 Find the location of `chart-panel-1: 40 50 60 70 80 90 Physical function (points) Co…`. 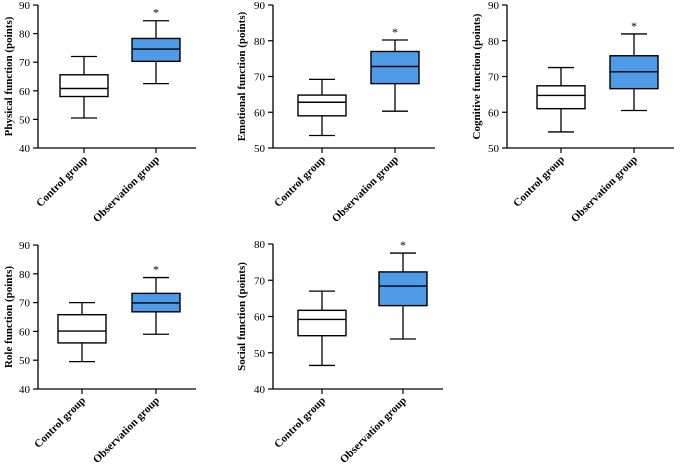

chart-panel-1: 40 50 60 70 80 90 Physical function (points) Co… is located at coordinates (99, 112).